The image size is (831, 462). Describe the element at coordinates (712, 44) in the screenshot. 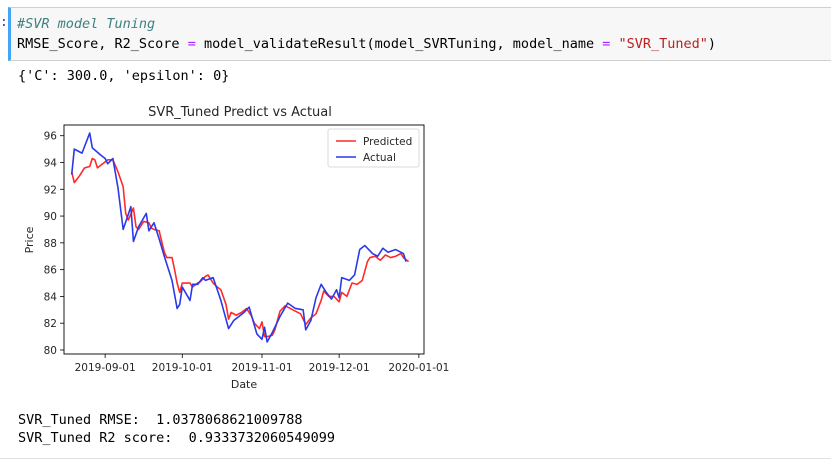

I see `code-close: )` at that location.